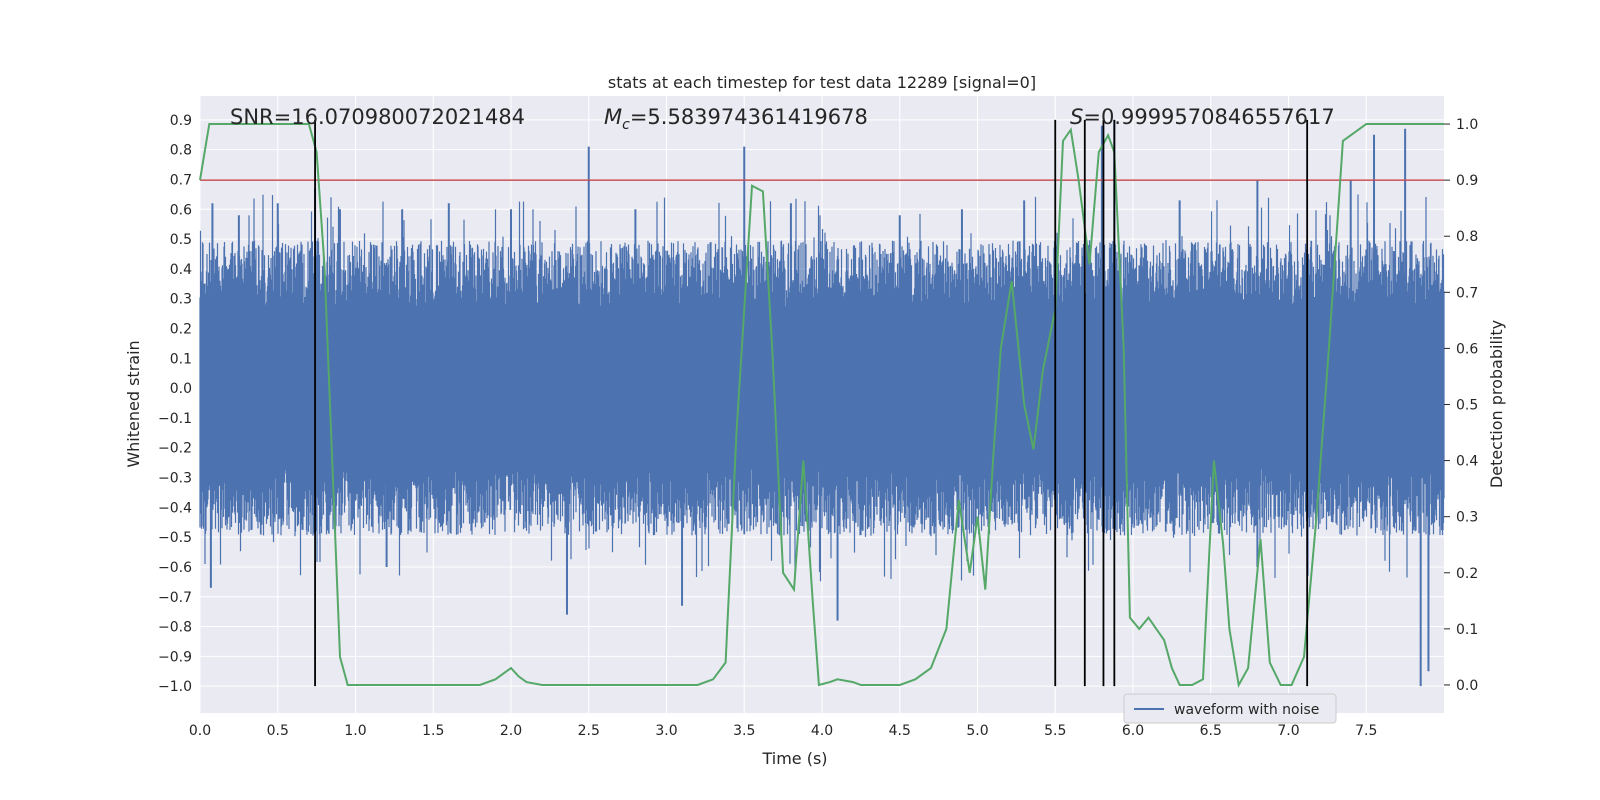  Describe the element at coordinates (1076, 117) in the screenshot. I see `score-symbol: S` at that location.